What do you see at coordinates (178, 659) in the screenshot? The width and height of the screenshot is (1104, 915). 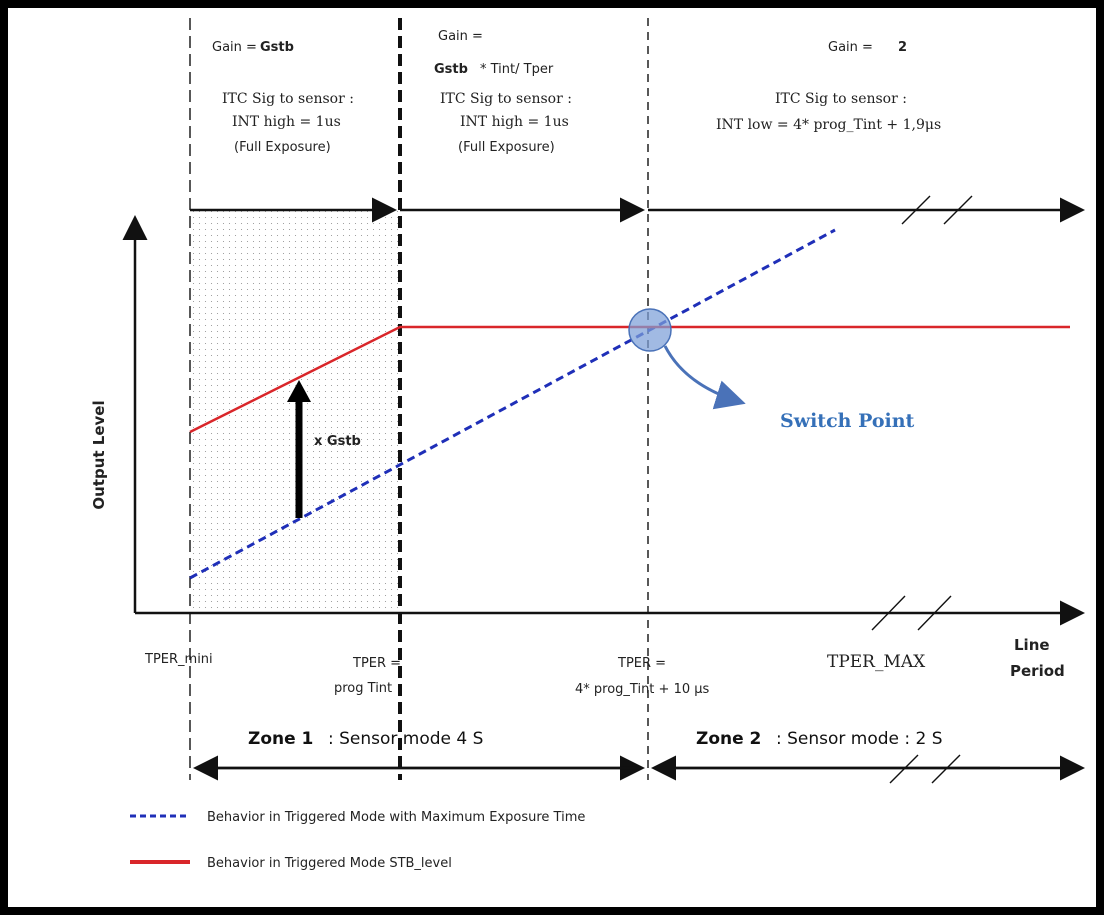 I see `tper-mini-label: TPER_mini` at bounding box center [178, 659].